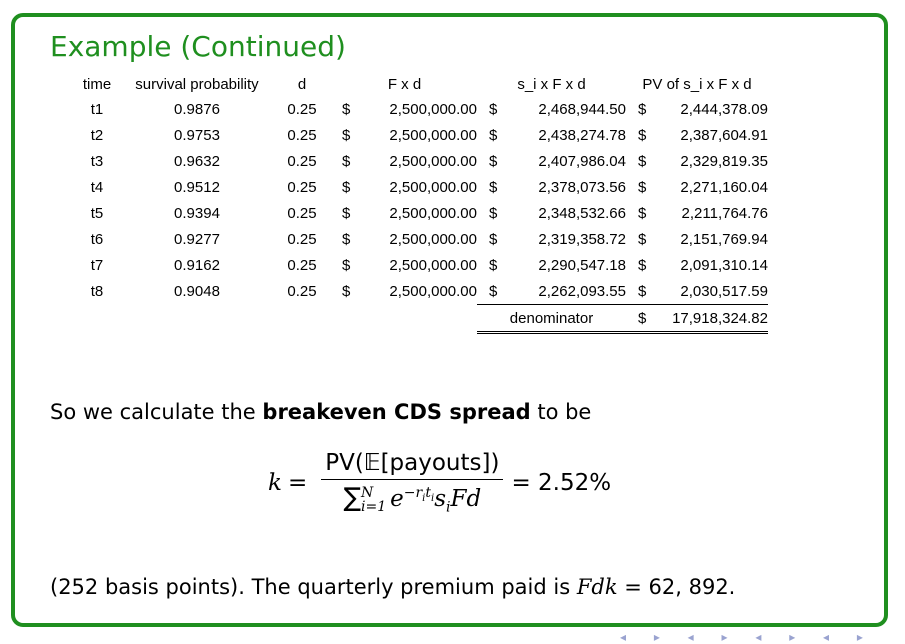  Describe the element at coordinates (747, 637) in the screenshot. I see `beamer-nav-icons: ◂ ▸ ◂ ▸ ◂ ▸ ◂ ▸` at that location.